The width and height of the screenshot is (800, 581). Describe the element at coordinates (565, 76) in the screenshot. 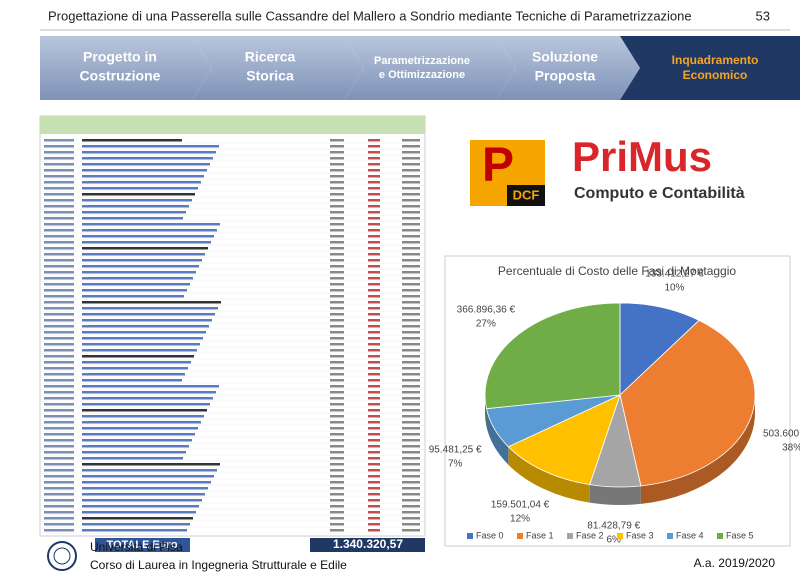

I see `step-label: Proposta` at that location.